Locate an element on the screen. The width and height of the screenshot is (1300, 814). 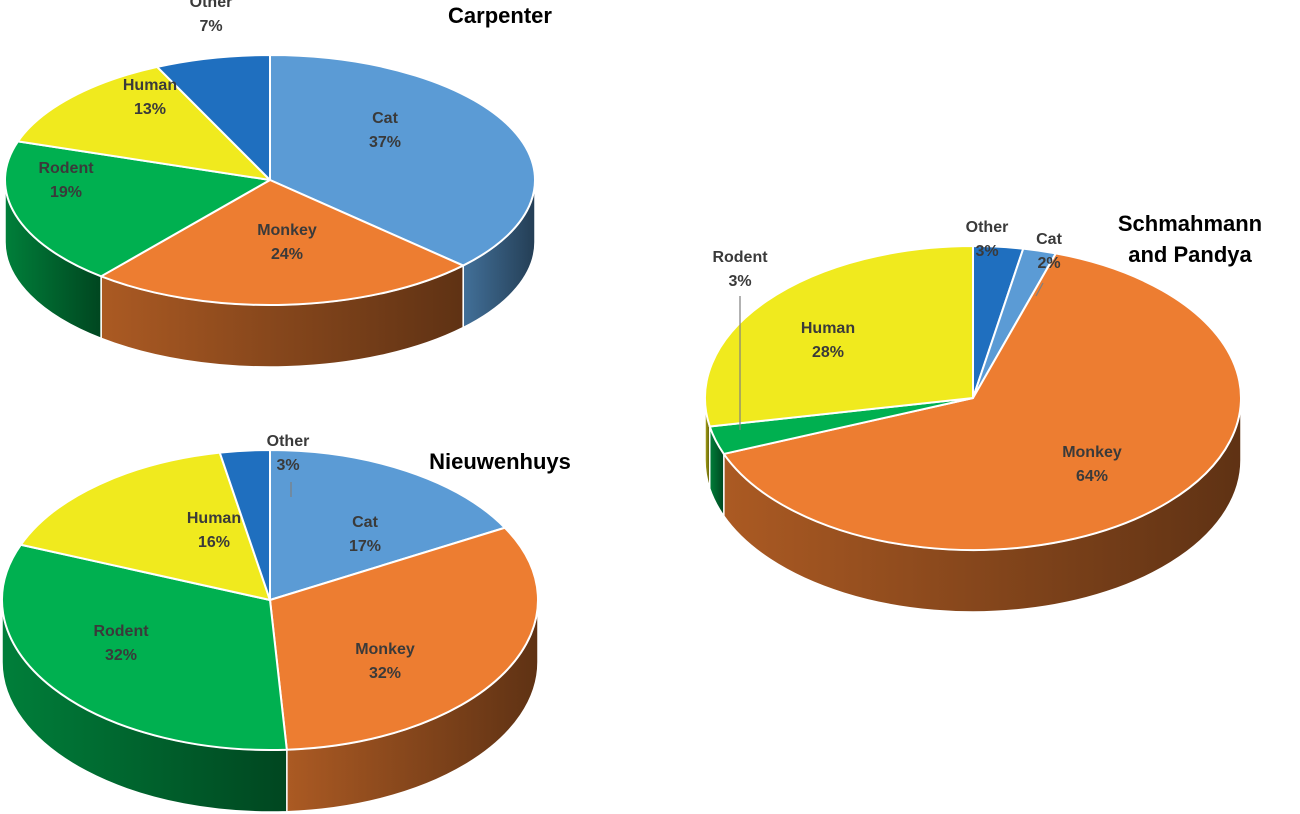
data-label-monkey: Monkey 24% is located at coordinates (287, 242).